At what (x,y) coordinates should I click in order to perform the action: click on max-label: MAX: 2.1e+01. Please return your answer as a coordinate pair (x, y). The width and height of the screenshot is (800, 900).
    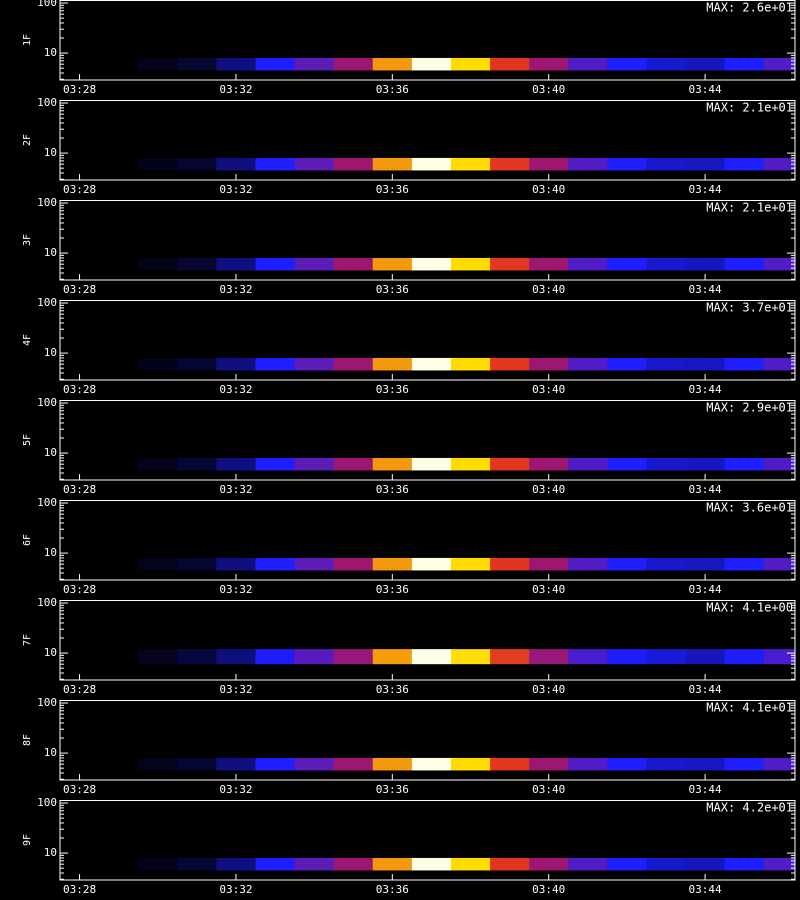
    Looking at the image, I should click on (749, 208).